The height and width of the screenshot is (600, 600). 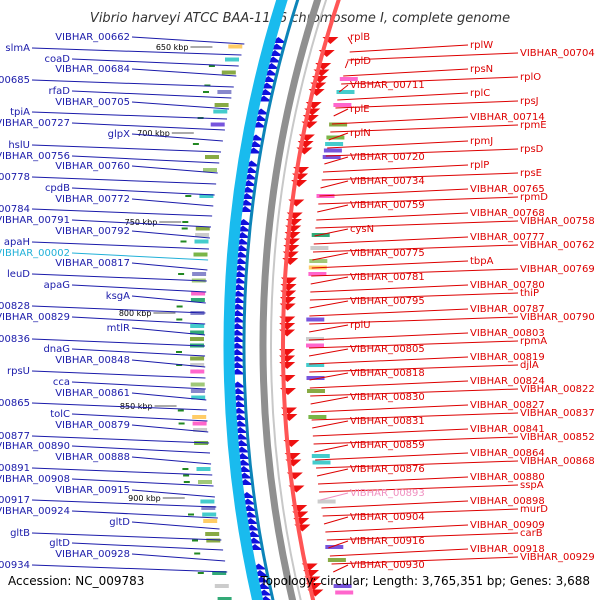 I want to click on right-gene-label: VIBHAR_00734, so click(x=387, y=181).